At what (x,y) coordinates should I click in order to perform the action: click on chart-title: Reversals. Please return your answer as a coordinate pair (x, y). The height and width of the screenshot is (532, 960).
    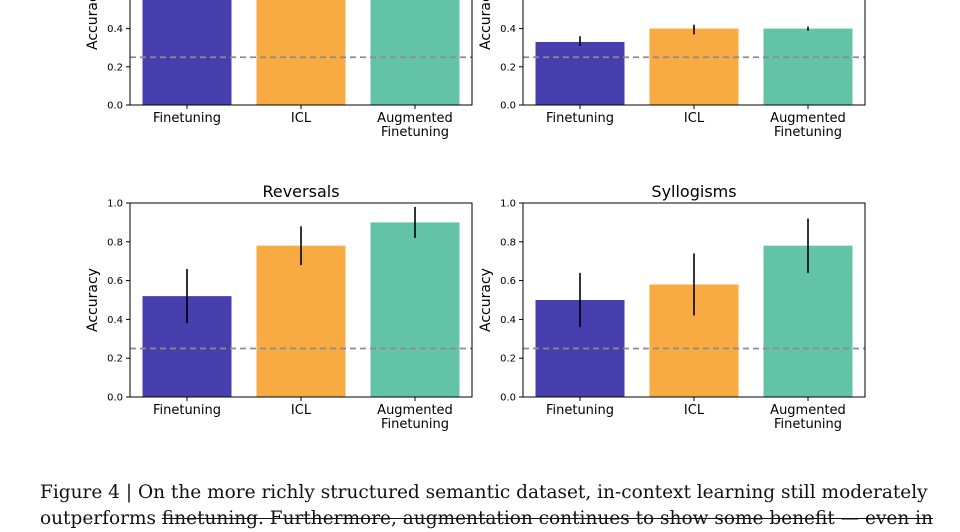
    Looking at the image, I should click on (300, 191).